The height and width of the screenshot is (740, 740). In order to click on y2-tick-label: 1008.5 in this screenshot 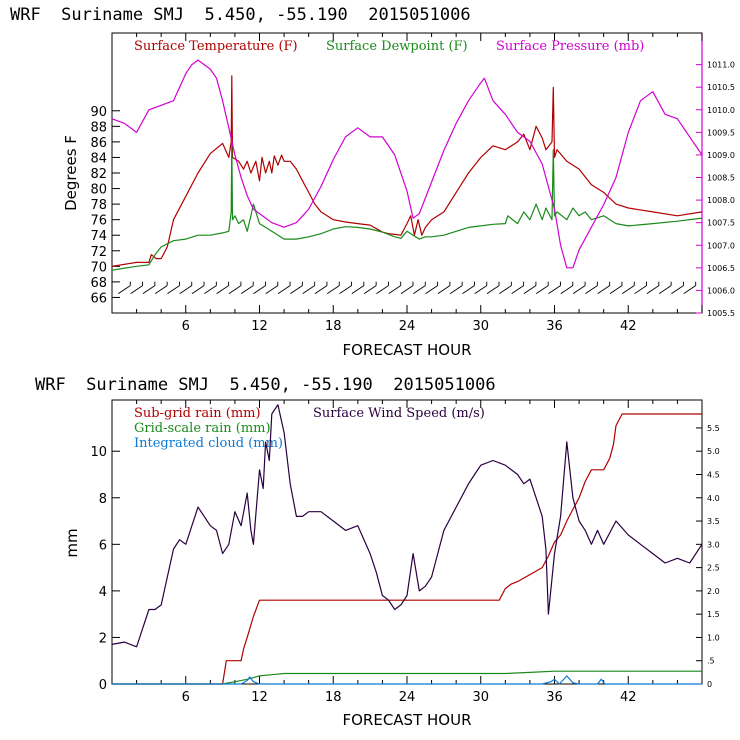, I will do `click(721, 178)`.